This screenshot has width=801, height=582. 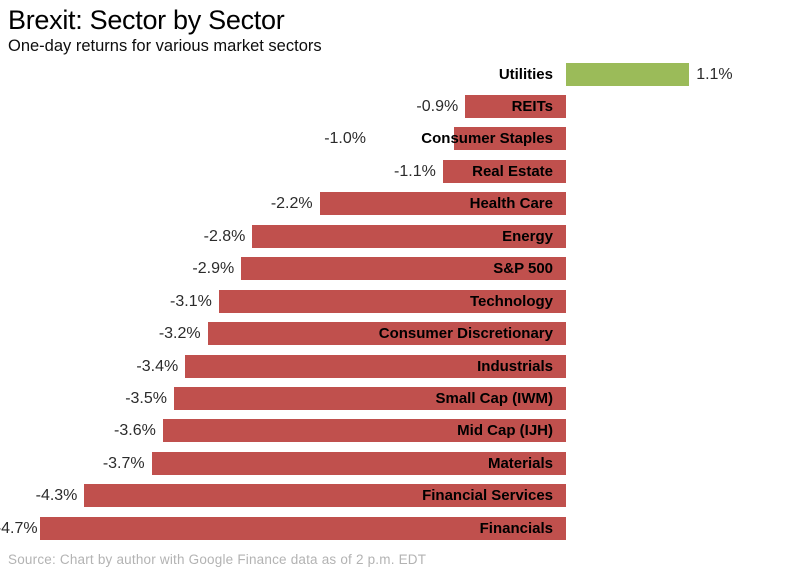 What do you see at coordinates (465, 334) in the screenshot?
I see `category-label-consumer-discretionary: Consumer Discretionary` at bounding box center [465, 334].